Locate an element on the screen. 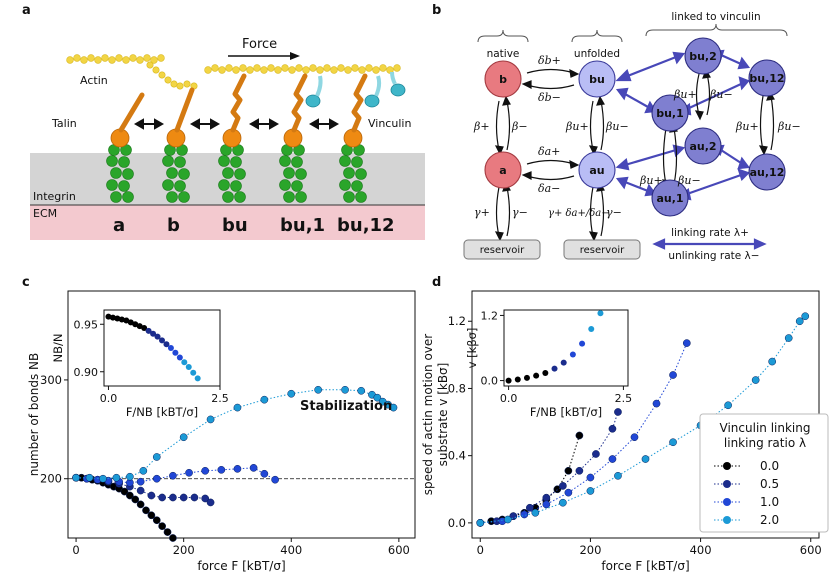 The width and height of the screenshot is (831, 579). rate-gamma-minus-1: γ− is located at coordinates (520, 212).